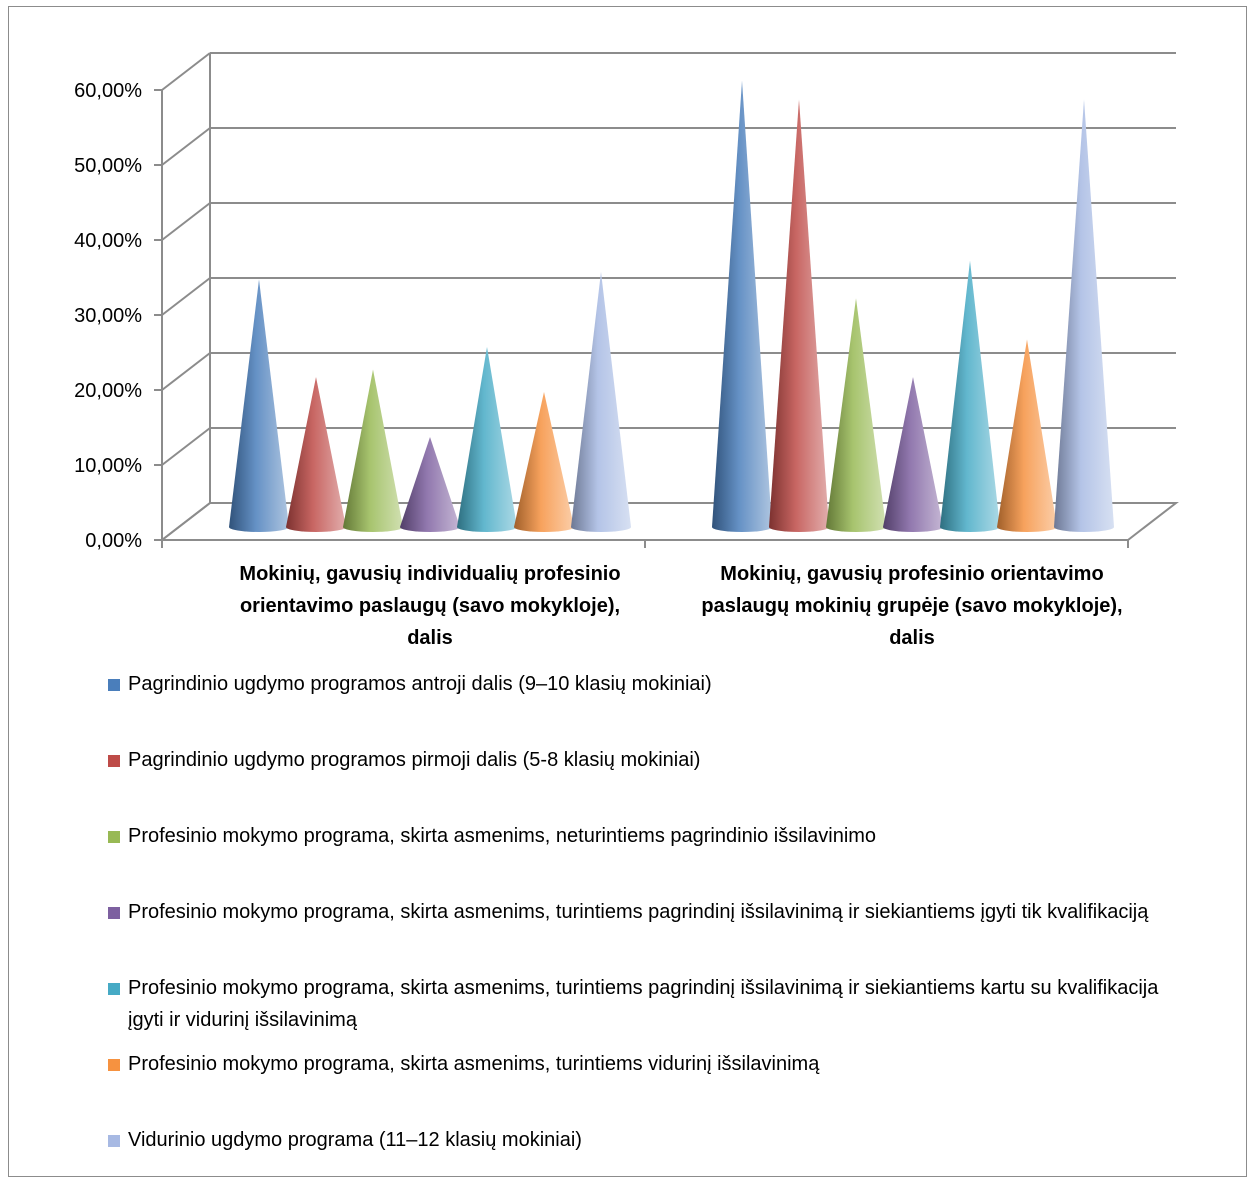 The width and height of the screenshot is (1257, 1183). I want to click on y-tick-label: 20,00%, so click(108, 391).